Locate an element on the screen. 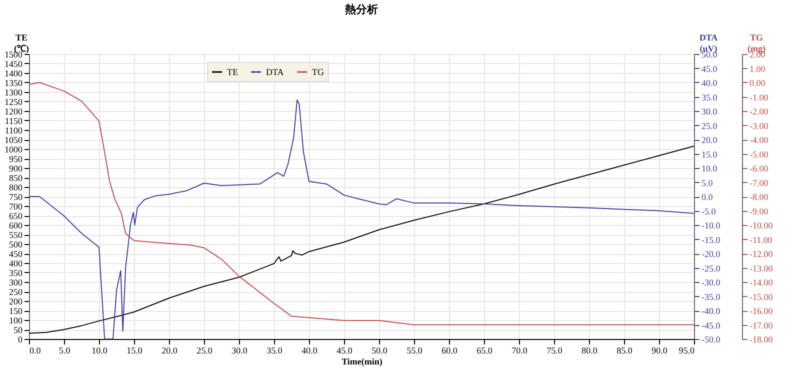 This screenshot has height=374, width=800. y-tick-label: 300 is located at coordinates (16, 283).